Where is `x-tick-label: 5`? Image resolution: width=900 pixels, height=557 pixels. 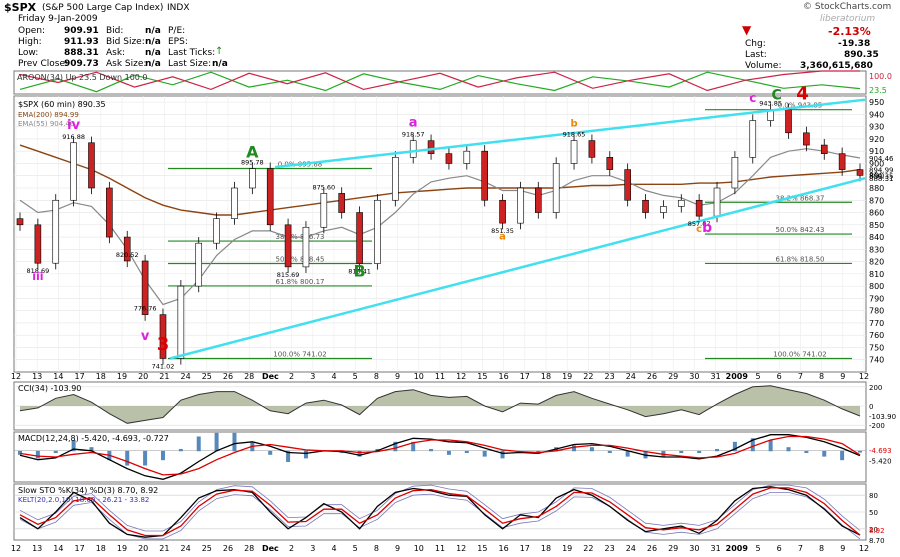 x-tick-label: 5 is located at coordinates (757, 376).